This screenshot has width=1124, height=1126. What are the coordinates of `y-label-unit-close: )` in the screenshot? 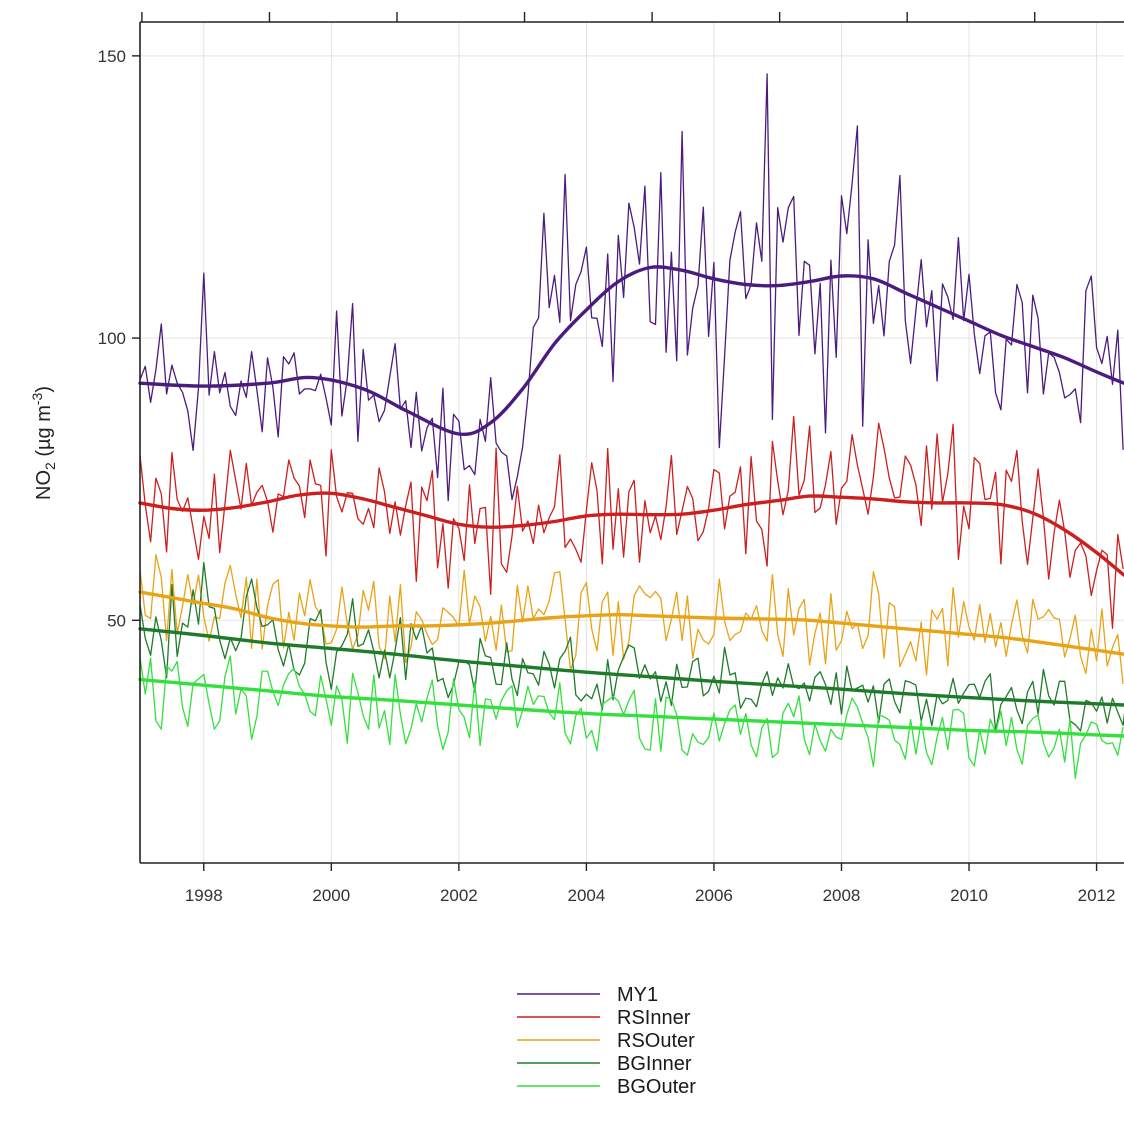 It's located at (44, 389).